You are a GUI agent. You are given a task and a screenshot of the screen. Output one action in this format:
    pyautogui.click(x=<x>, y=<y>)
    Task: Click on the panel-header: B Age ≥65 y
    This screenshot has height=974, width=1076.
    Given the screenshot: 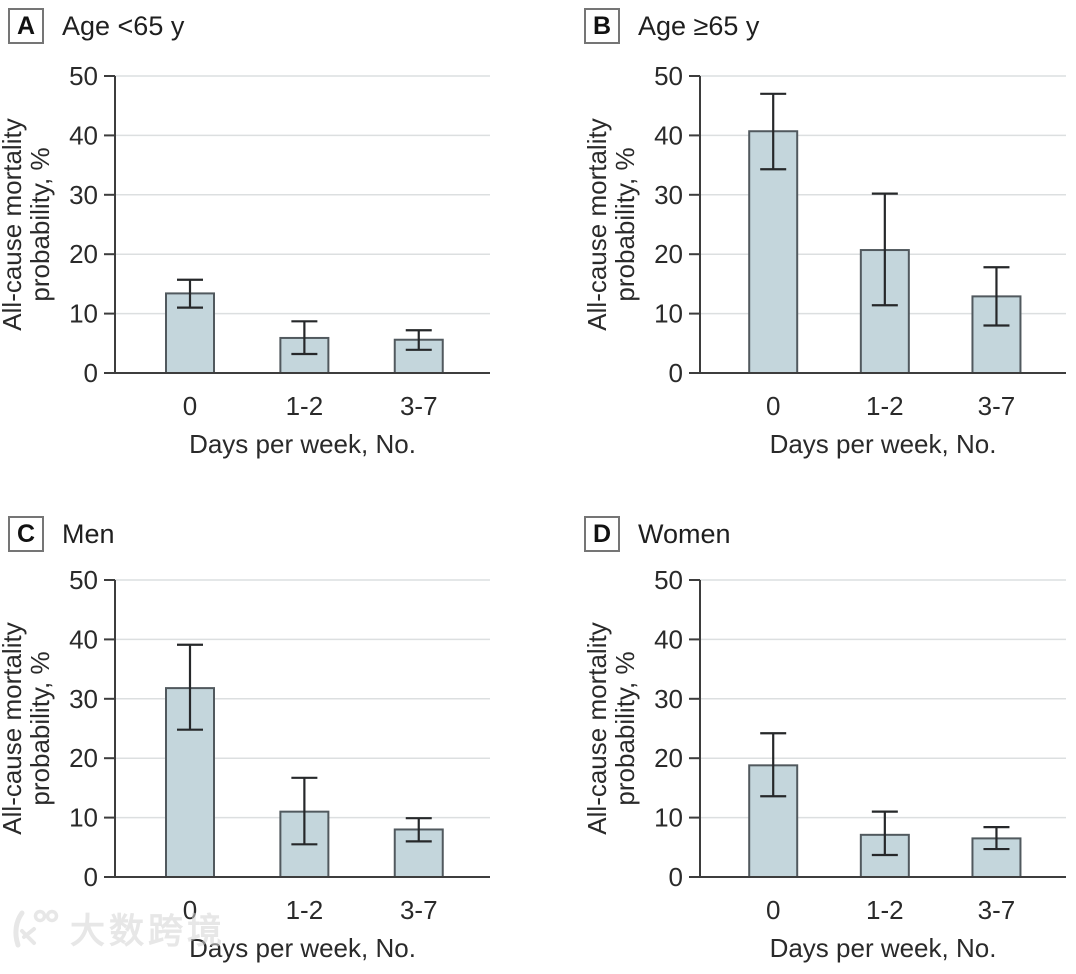 What is the action you would take?
    pyautogui.click(x=671, y=26)
    